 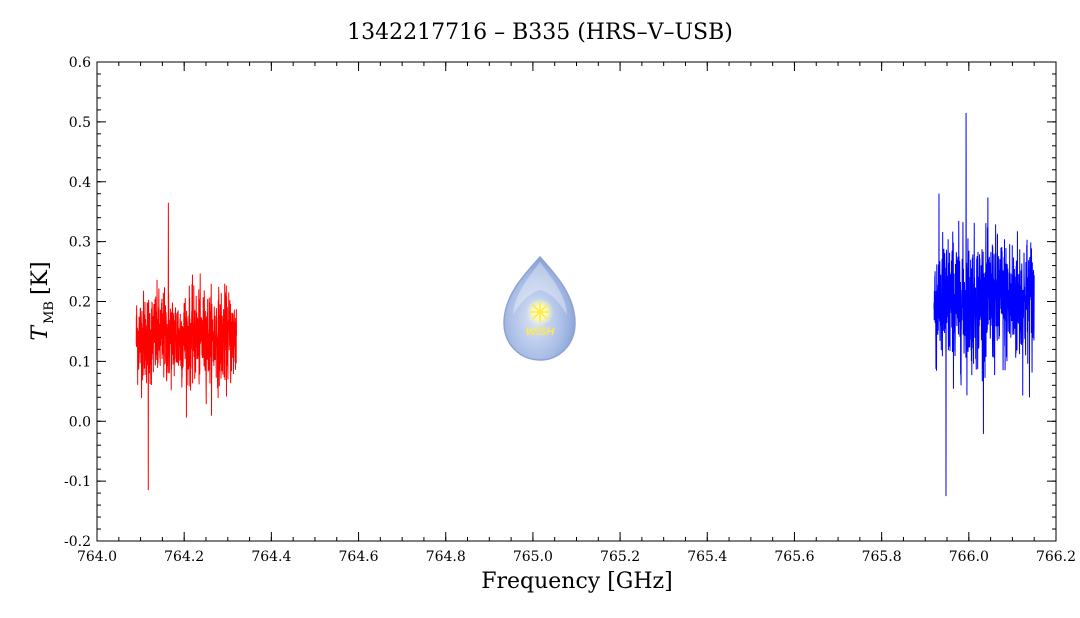 What do you see at coordinates (80, 123) in the screenshot?
I see `y-tick-label: 0.5` at bounding box center [80, 123].